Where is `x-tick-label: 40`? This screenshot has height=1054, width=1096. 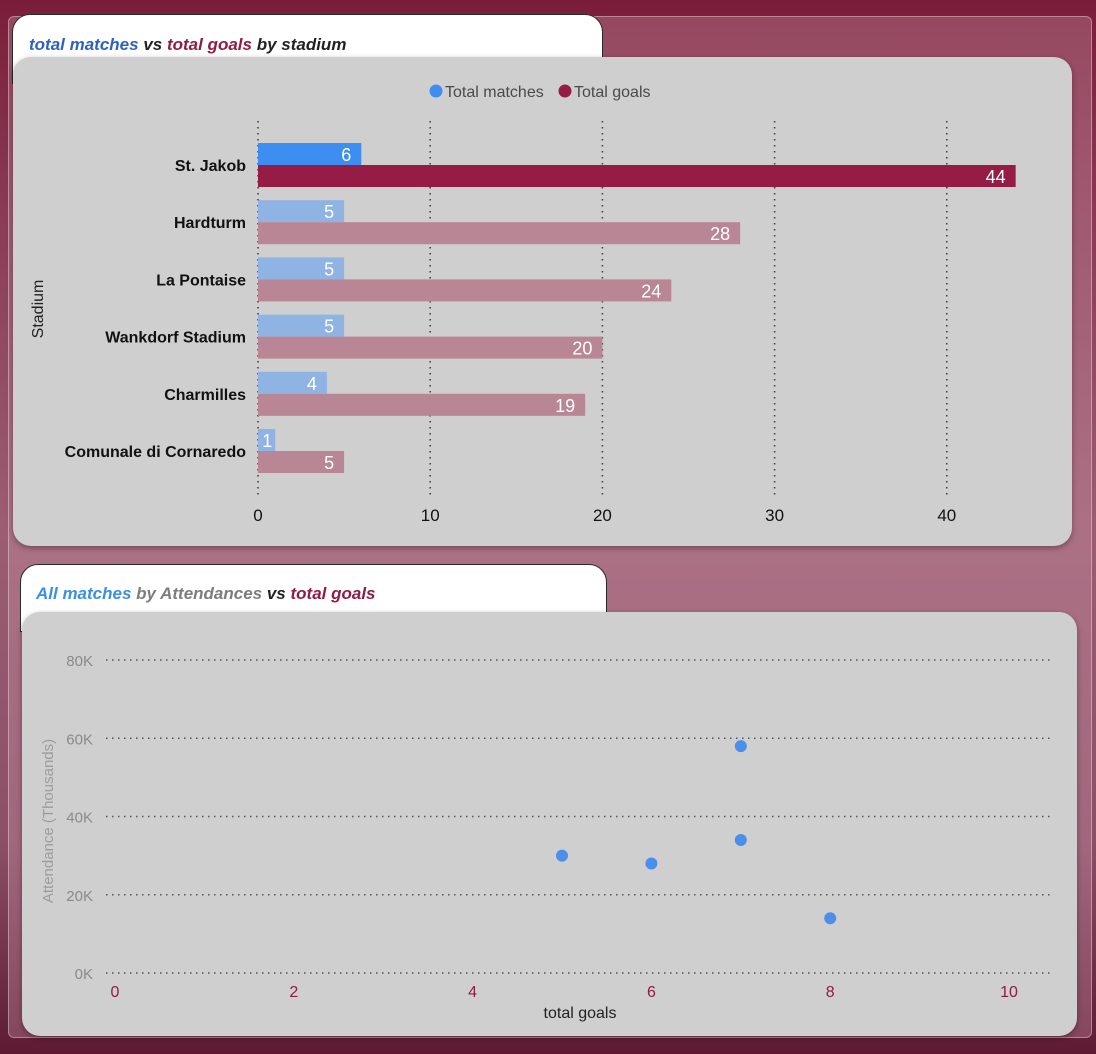
x-tick-label: 40 is located at coordinates (946, 515).